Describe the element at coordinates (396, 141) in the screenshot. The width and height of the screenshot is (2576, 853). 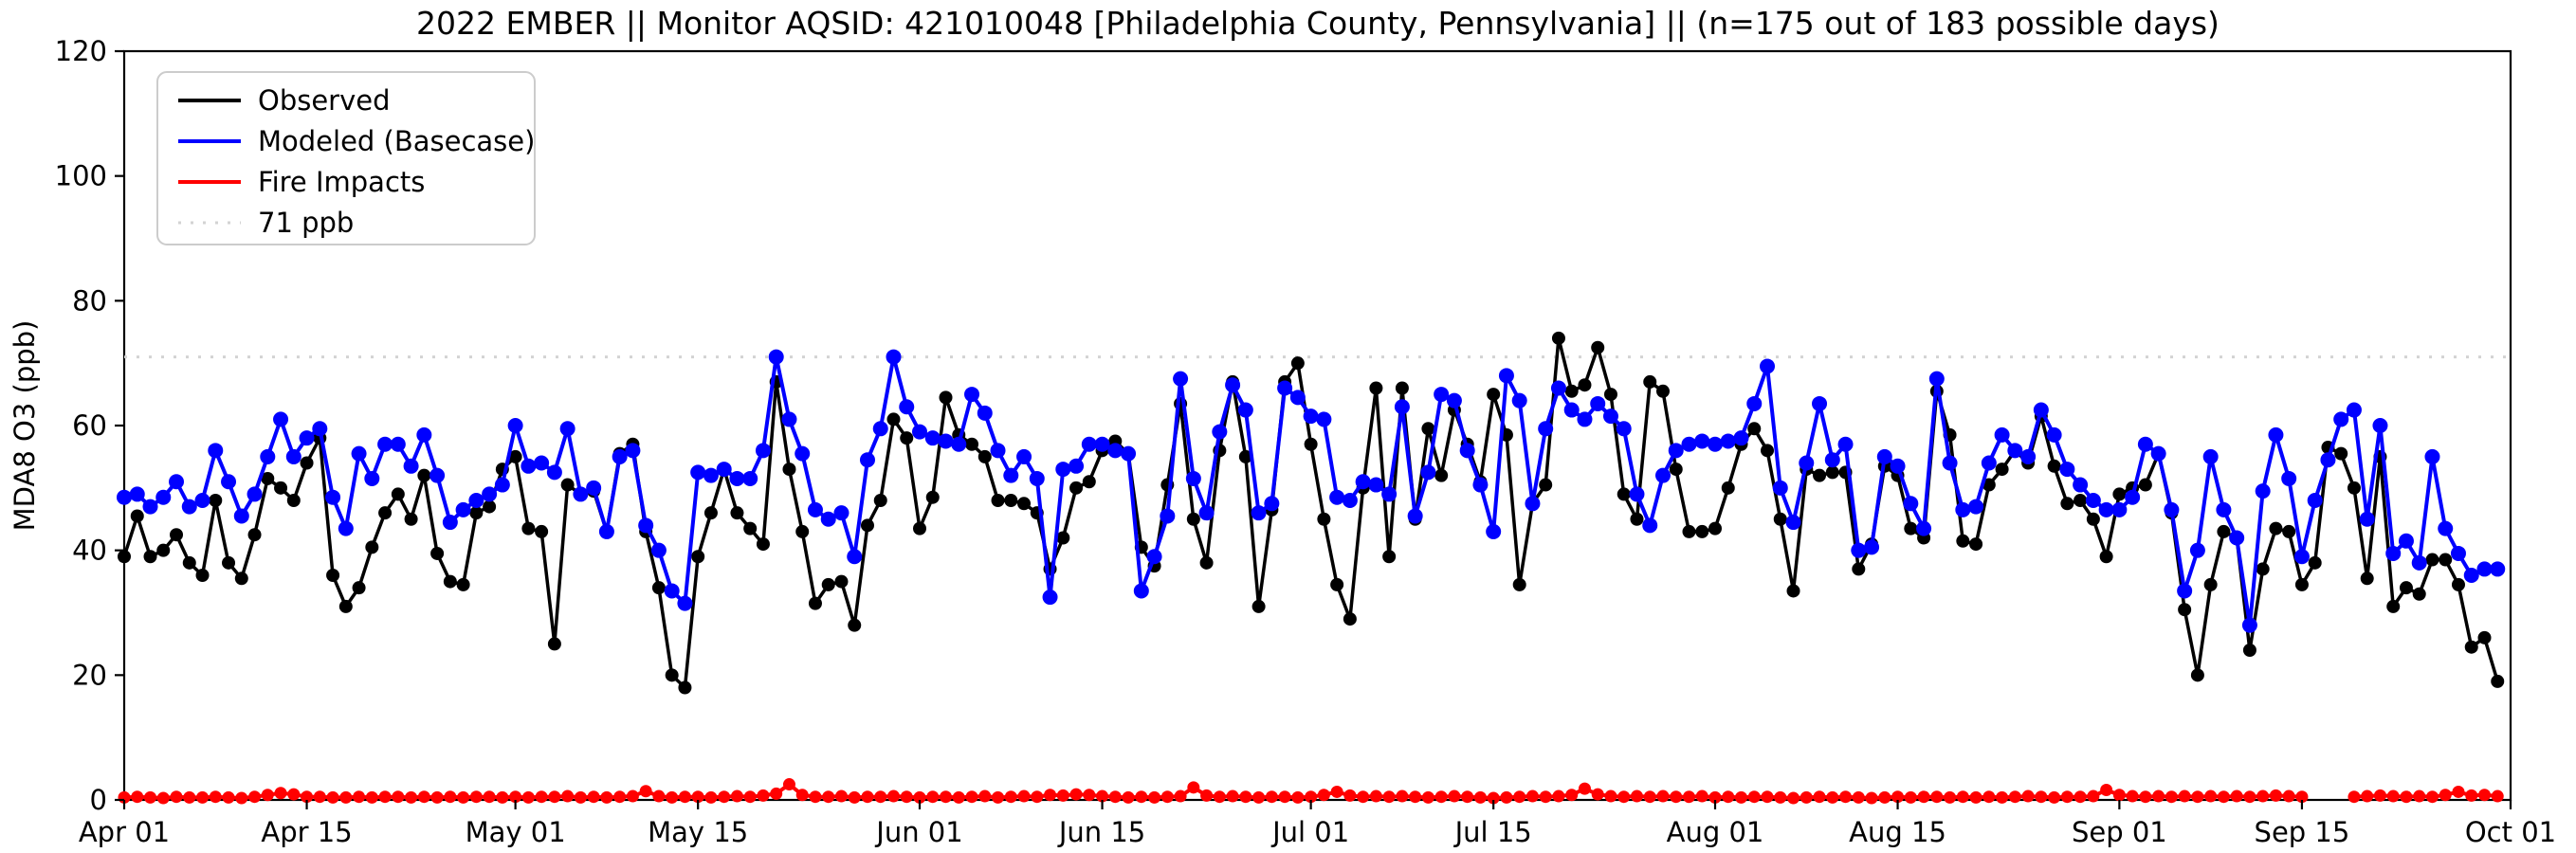
I see `legend-item-label: Modeled (Basecase)` at that location.